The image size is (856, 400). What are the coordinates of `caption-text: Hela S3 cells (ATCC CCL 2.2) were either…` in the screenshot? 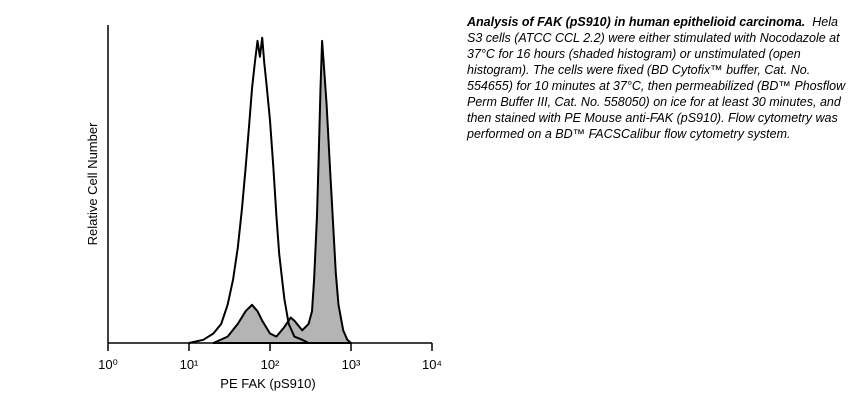 It's located at (656, 78).